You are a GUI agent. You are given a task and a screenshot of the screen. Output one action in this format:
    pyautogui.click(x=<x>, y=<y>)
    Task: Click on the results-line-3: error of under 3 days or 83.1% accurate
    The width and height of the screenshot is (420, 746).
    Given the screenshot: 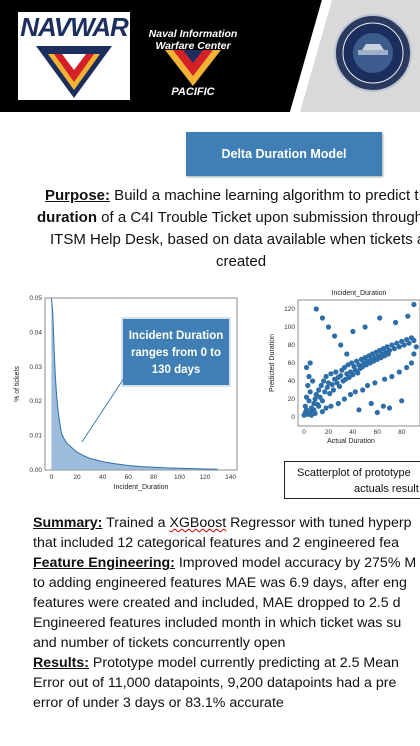 What is the action you would take?
    pyautogui.click(x=158, y=703)
    